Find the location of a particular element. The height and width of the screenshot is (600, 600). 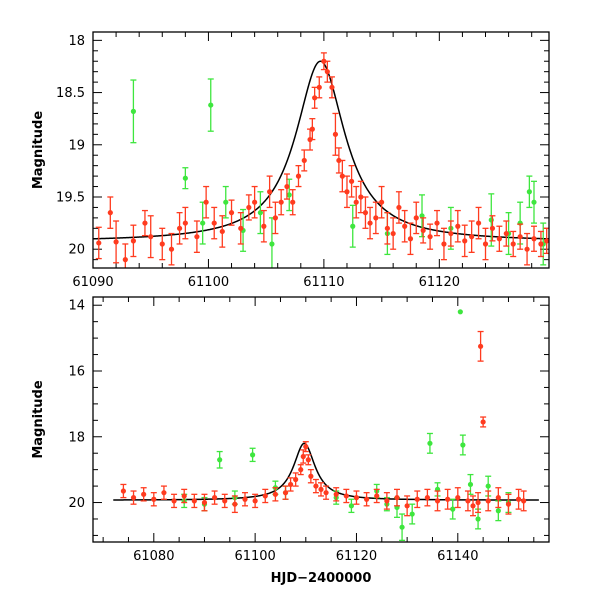

y-tick-label: 16 is located at coordinates (76, 371).